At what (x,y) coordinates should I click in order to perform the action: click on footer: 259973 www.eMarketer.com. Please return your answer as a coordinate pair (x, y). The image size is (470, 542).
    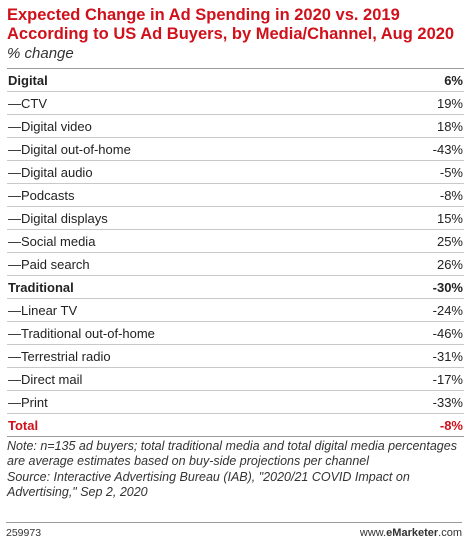
    Looking at the image, I should click on (234, 530).